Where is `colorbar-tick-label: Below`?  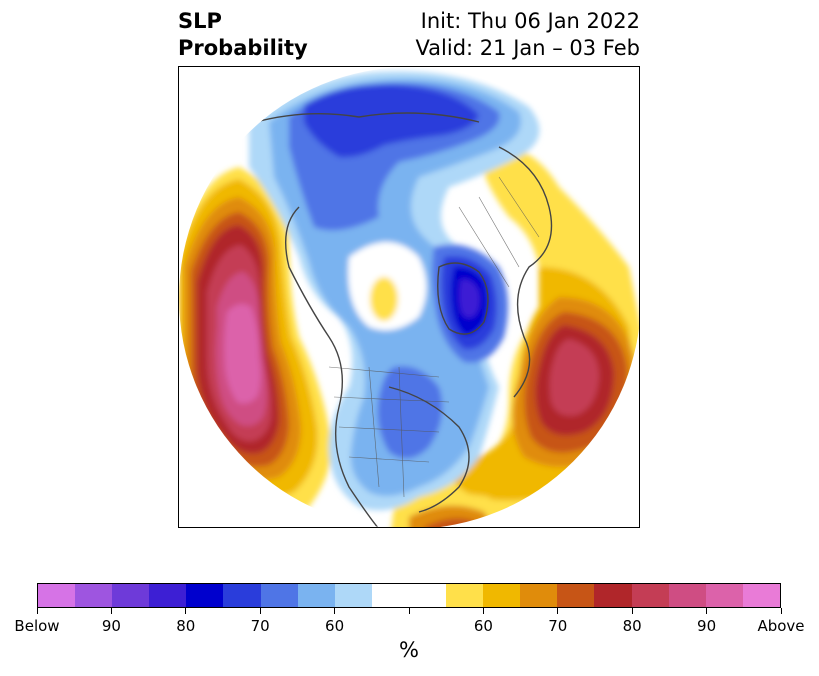 colorbar-tick-label: Below is located at coordinates (37, 626).